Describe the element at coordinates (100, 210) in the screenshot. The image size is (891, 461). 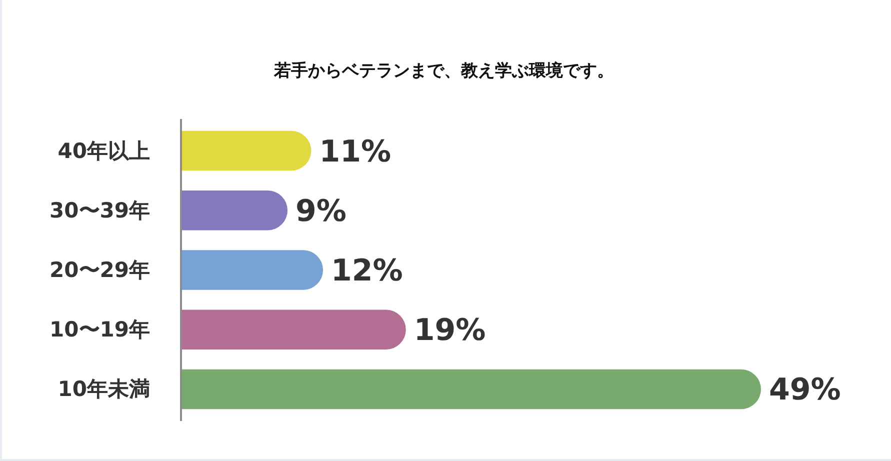
I see `y-tick-label: 30〜39年` at that location.